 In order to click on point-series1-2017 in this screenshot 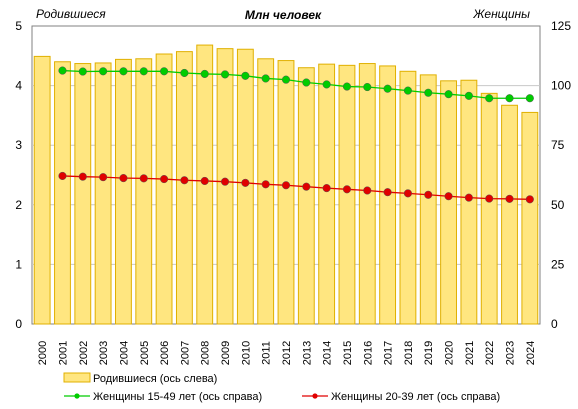, I will do `click(387, 192)`.